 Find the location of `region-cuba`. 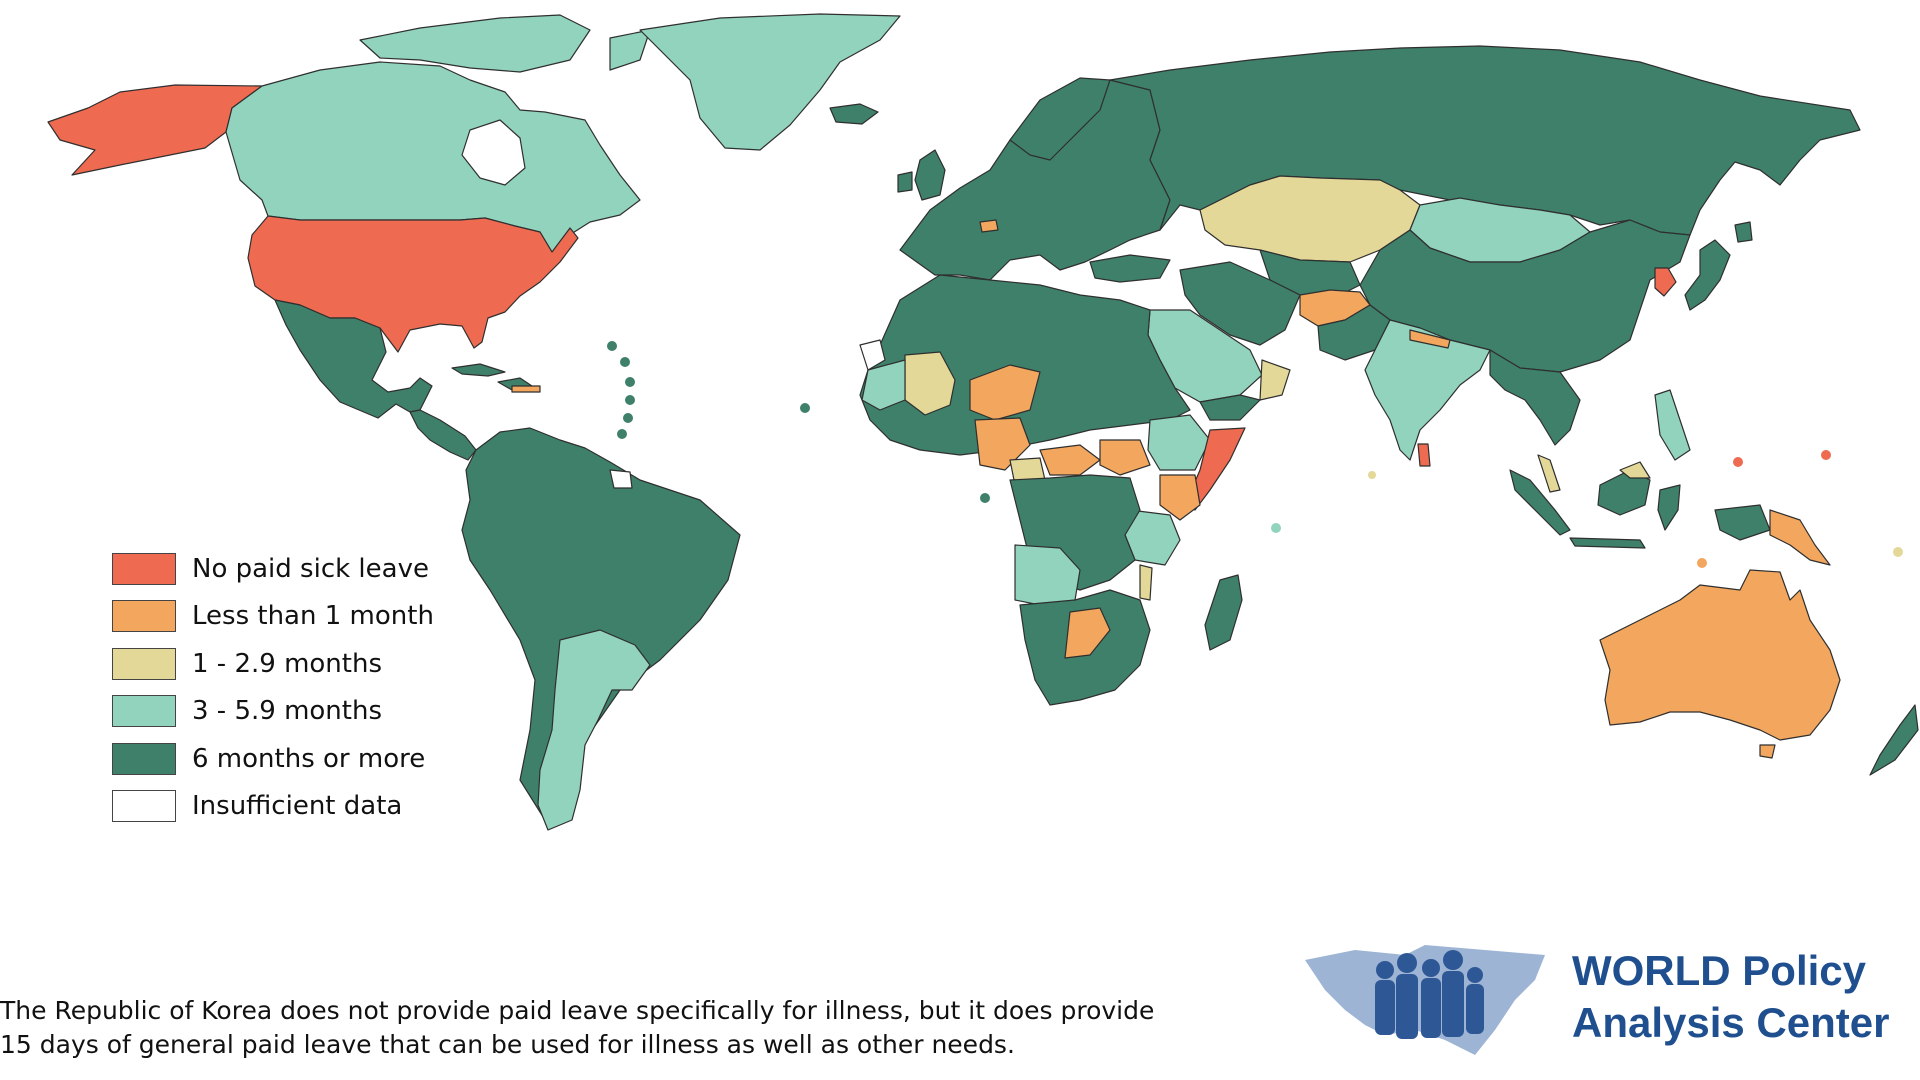

region-cuba is located at coordinates (478, 370).